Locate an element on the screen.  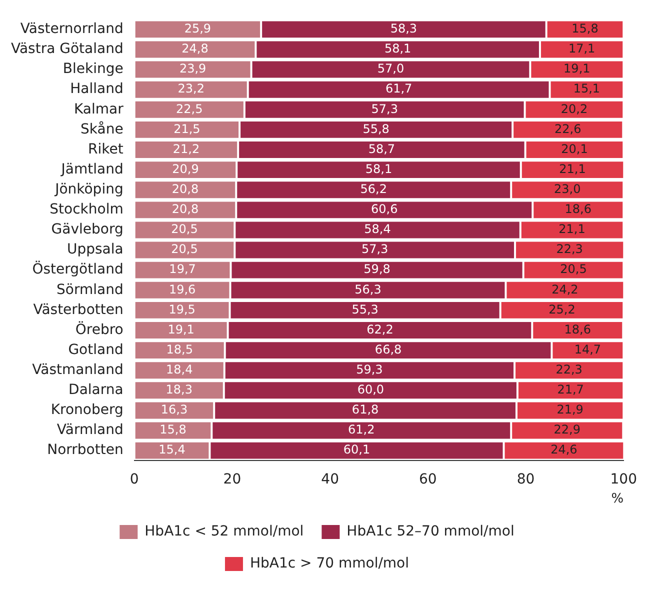
data-label: 21,7 is located at coordinates (570, 389).